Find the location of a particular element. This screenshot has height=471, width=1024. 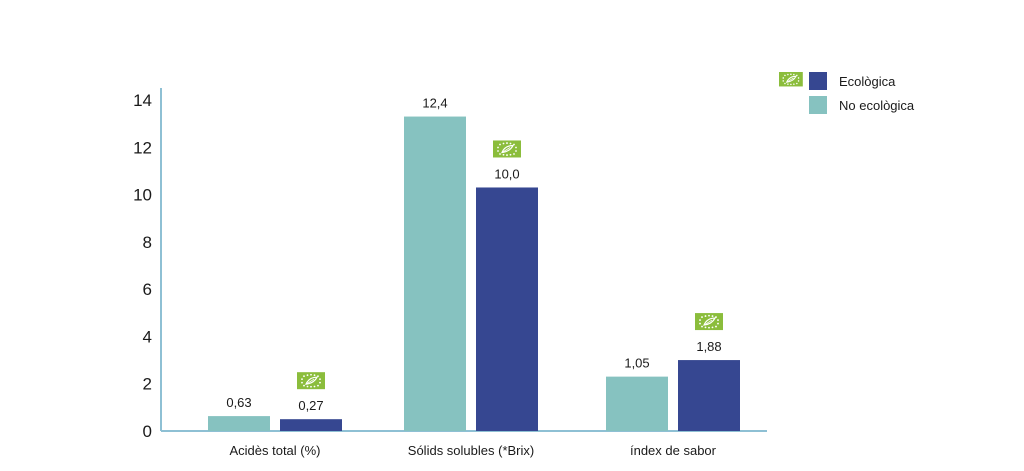

x-category-label: Sólids solubles (*Brix) is located at coordinates (471, 450).